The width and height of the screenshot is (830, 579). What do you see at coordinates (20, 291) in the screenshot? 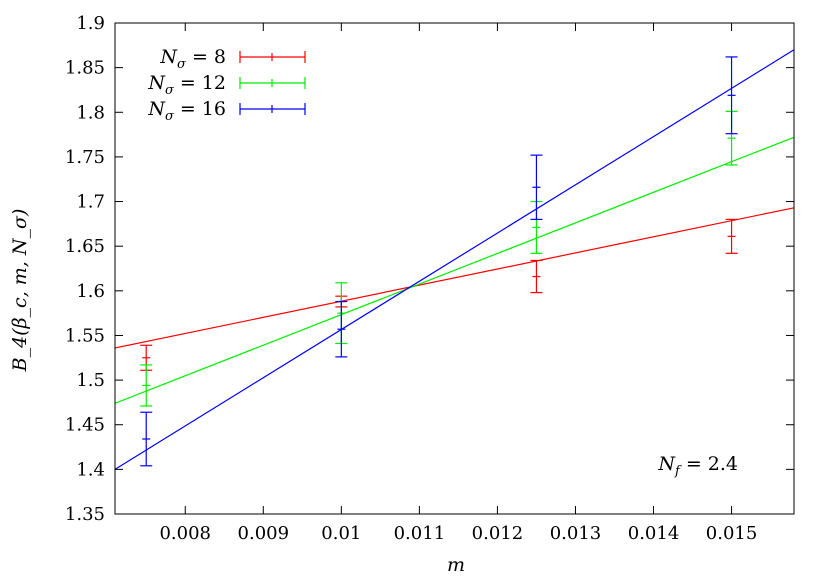
I see `y-axis-label: B_4(β_c, m, N_σ)` at bounding box center [20, 291].